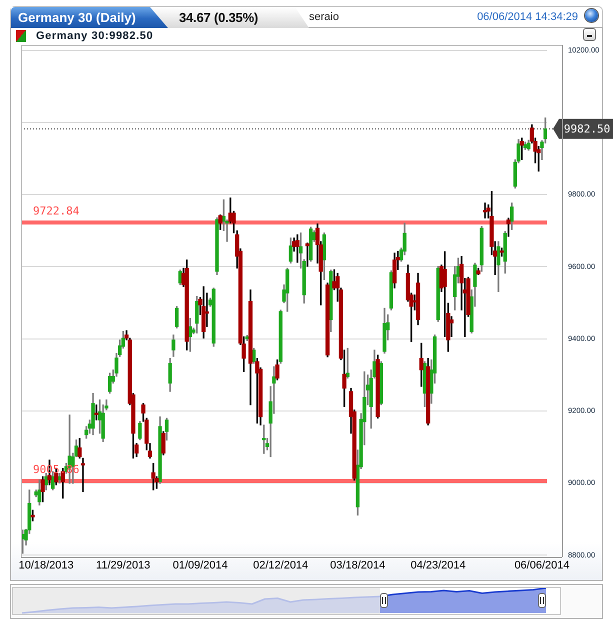 The width and height of the screenshot is (613, 627). Describe the element at coordinates (324, 17) in the screenshot. I see `text: seraio` at that location.